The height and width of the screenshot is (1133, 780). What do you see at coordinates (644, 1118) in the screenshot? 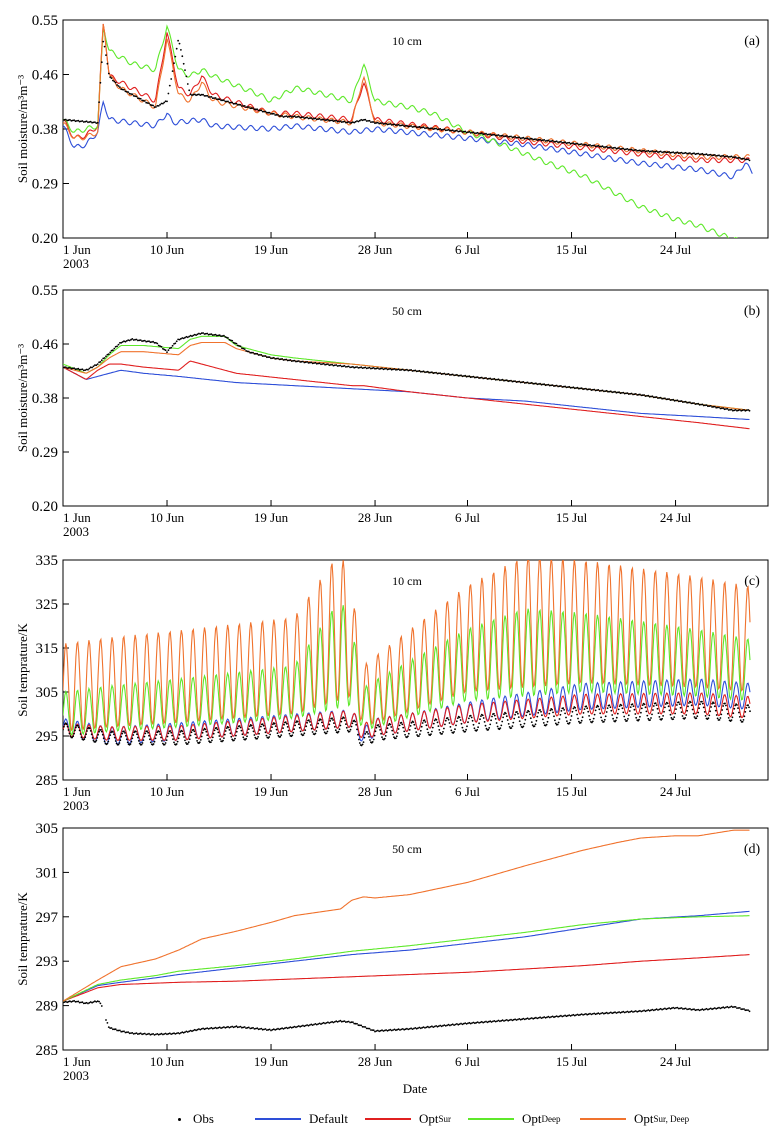
I see `legend-label-opt-sur-deep: Opt` at bounding box center [644, 1118].